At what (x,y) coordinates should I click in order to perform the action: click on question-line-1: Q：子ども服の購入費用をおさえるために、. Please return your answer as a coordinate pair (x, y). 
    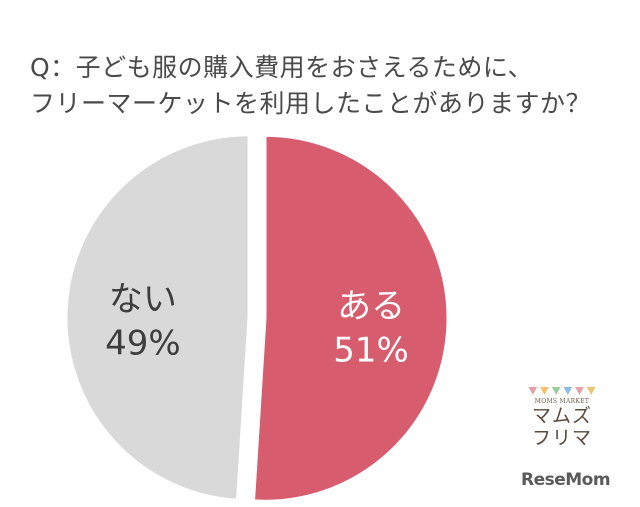
    Looking at the image, I should click on (282, 67).